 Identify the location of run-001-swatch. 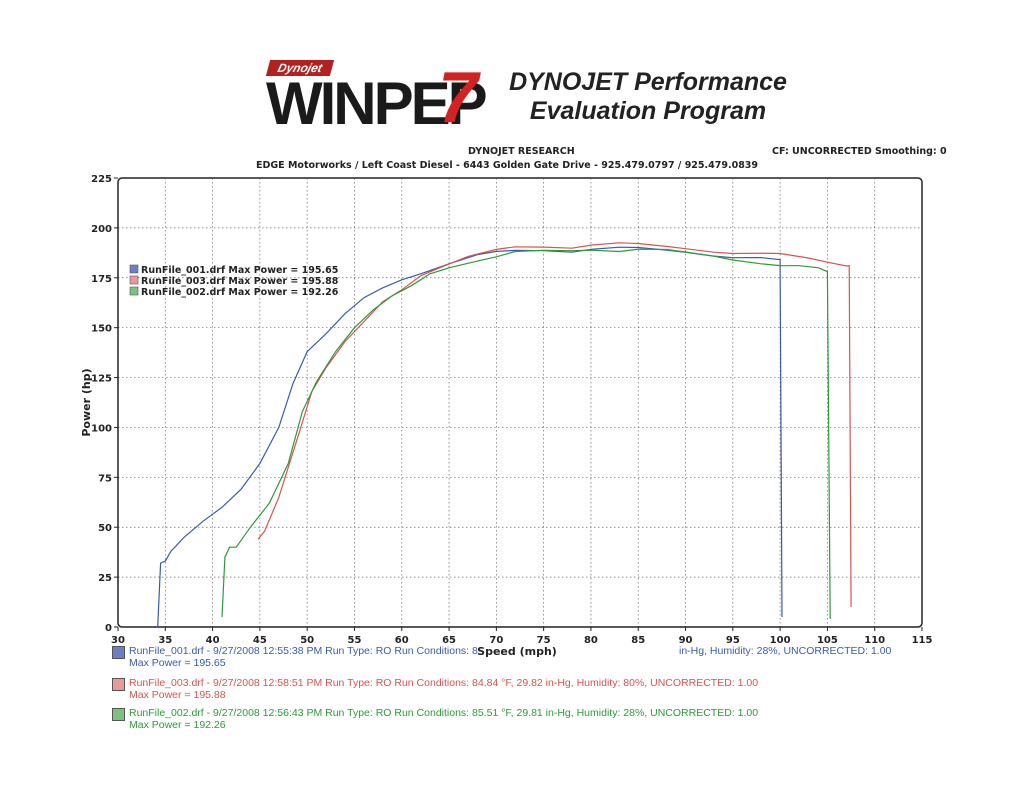
(118, 652).